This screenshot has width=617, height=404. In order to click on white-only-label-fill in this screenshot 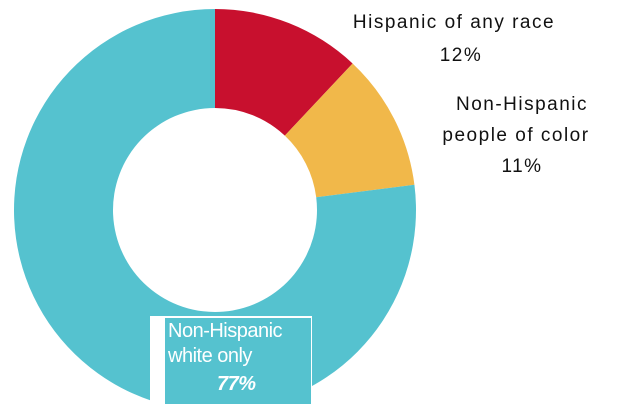, I will do `click(238, 361)`.